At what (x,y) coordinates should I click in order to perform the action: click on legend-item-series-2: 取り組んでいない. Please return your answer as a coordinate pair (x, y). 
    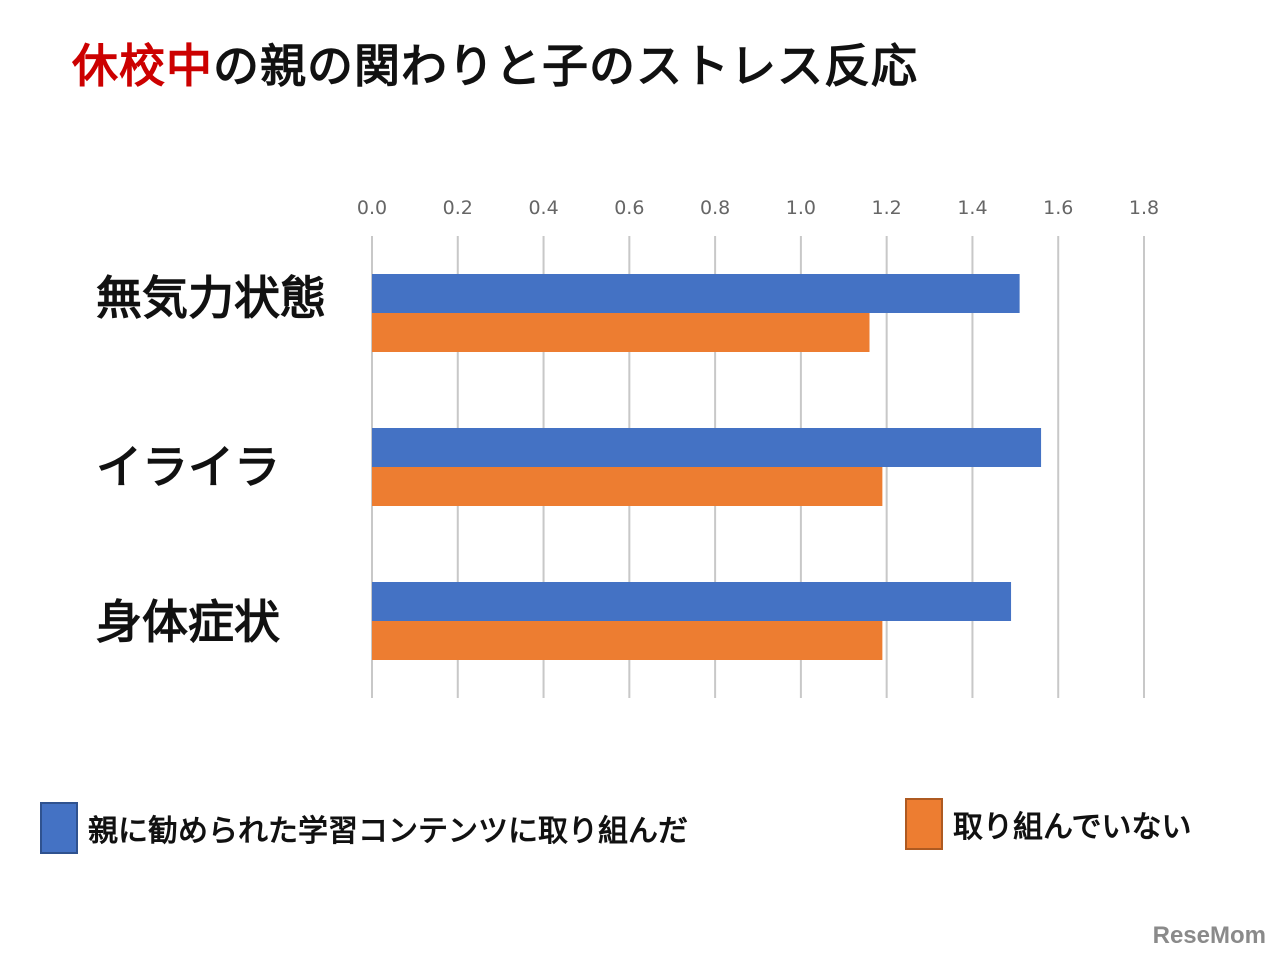
    Looking at the image, I should click on (1048, 824).